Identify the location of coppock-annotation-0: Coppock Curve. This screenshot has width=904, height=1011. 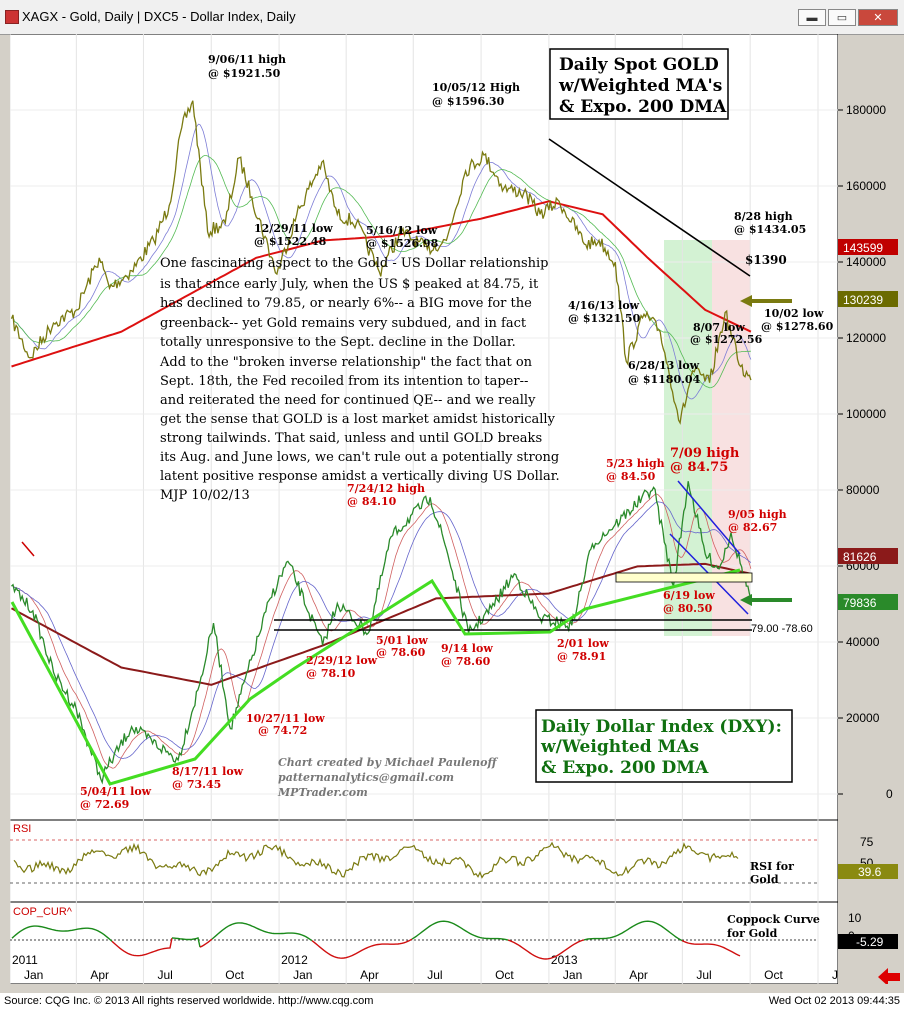
(773, 919).